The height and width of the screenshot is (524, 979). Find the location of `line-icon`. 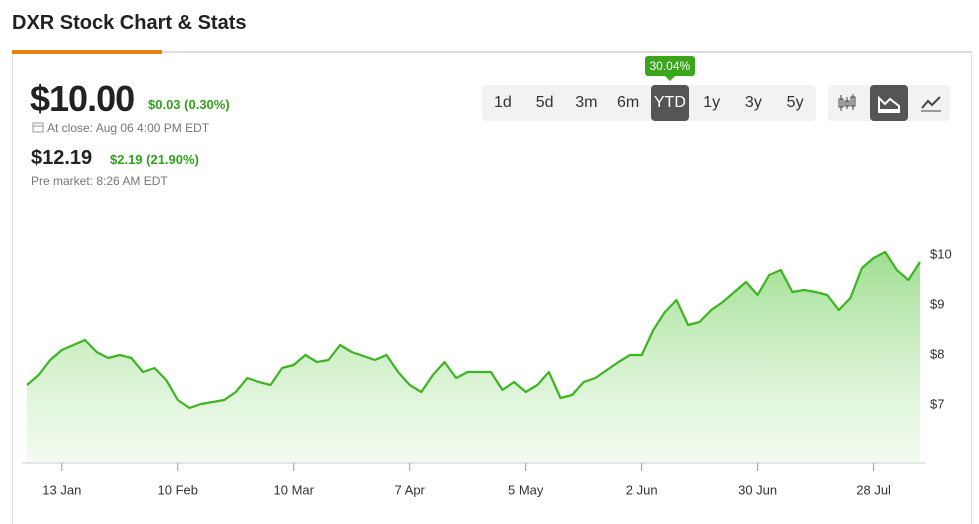

line-icon is located at coordinates (931, 103).